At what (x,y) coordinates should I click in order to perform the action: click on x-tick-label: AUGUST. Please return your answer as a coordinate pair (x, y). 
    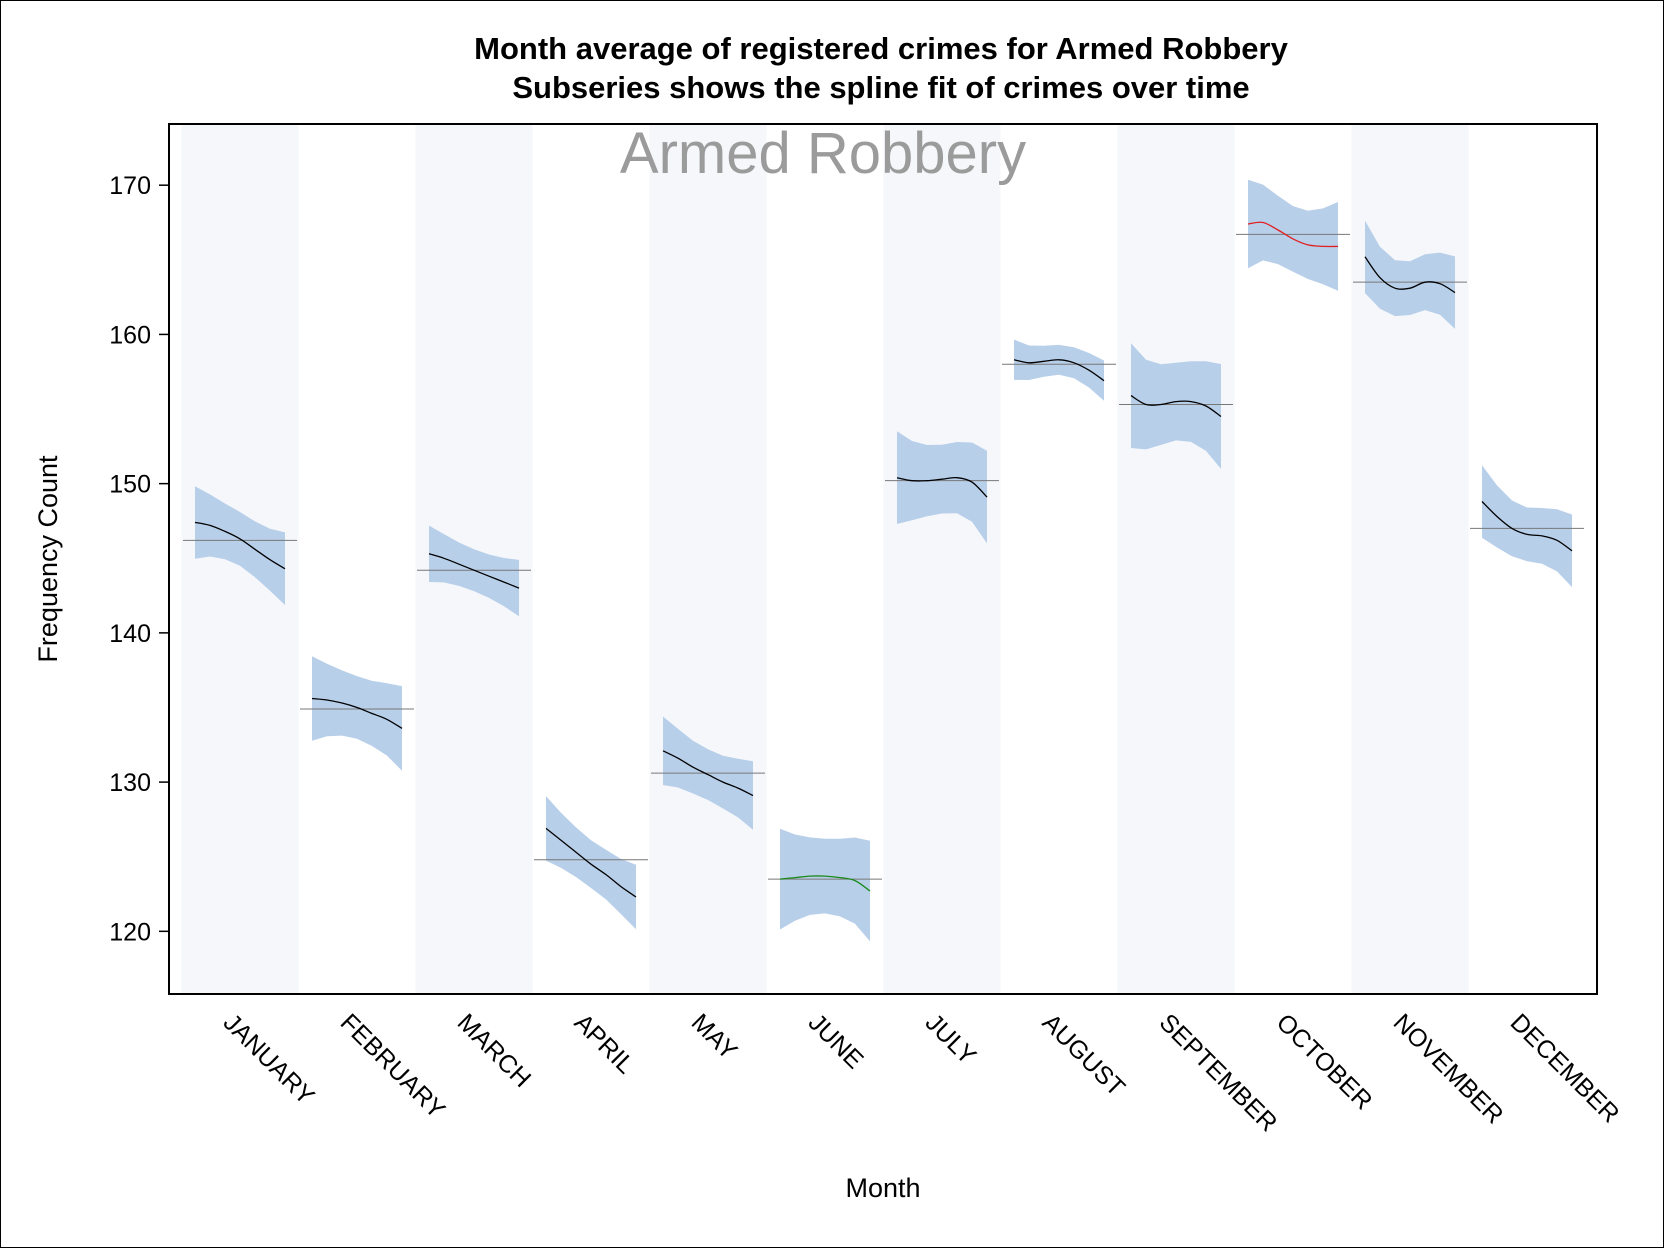
    Looking at the image, I should click on (1083, 1054).